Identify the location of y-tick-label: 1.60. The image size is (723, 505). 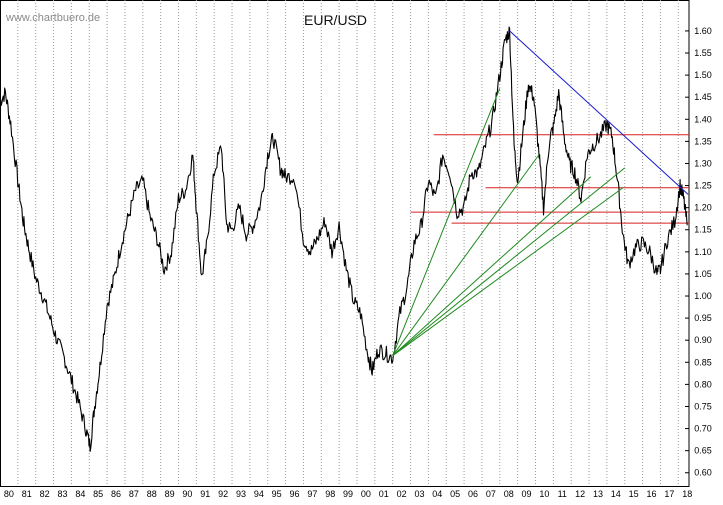
(703, 31).